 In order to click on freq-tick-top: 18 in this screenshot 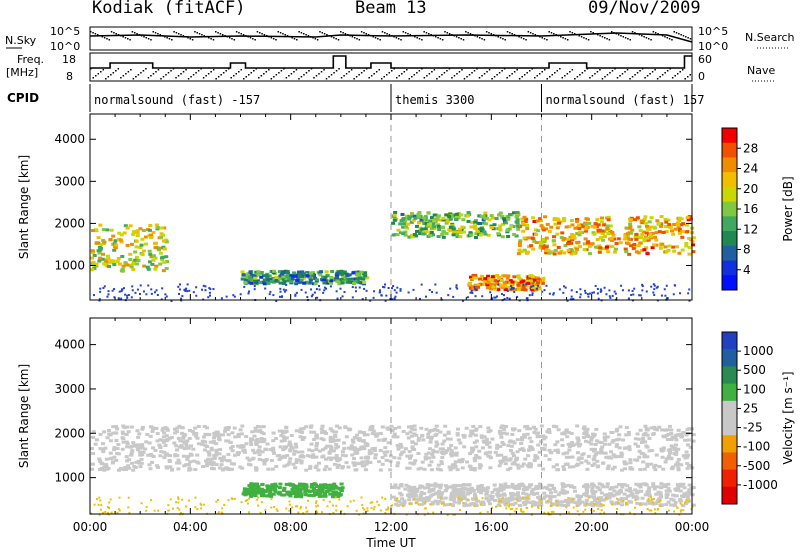, I will do `click(69, 59)`.